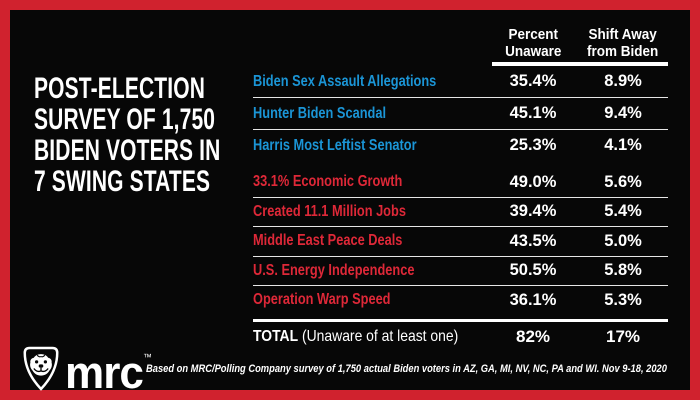 This screenshot has height=400, width=700. Describe the element at coordinates (328, 182) in the screenshot. I see `row-label: 33.1% Economic Growth` at that location.